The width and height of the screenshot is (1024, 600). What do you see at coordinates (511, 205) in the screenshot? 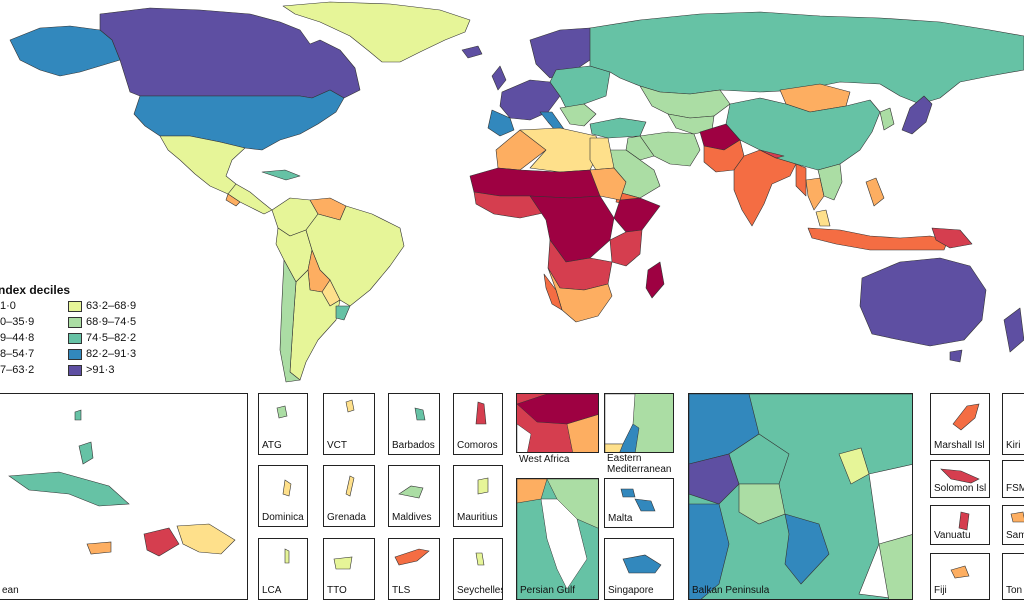
I see `region-west-africa-coast` at bounding box center [511, 205].